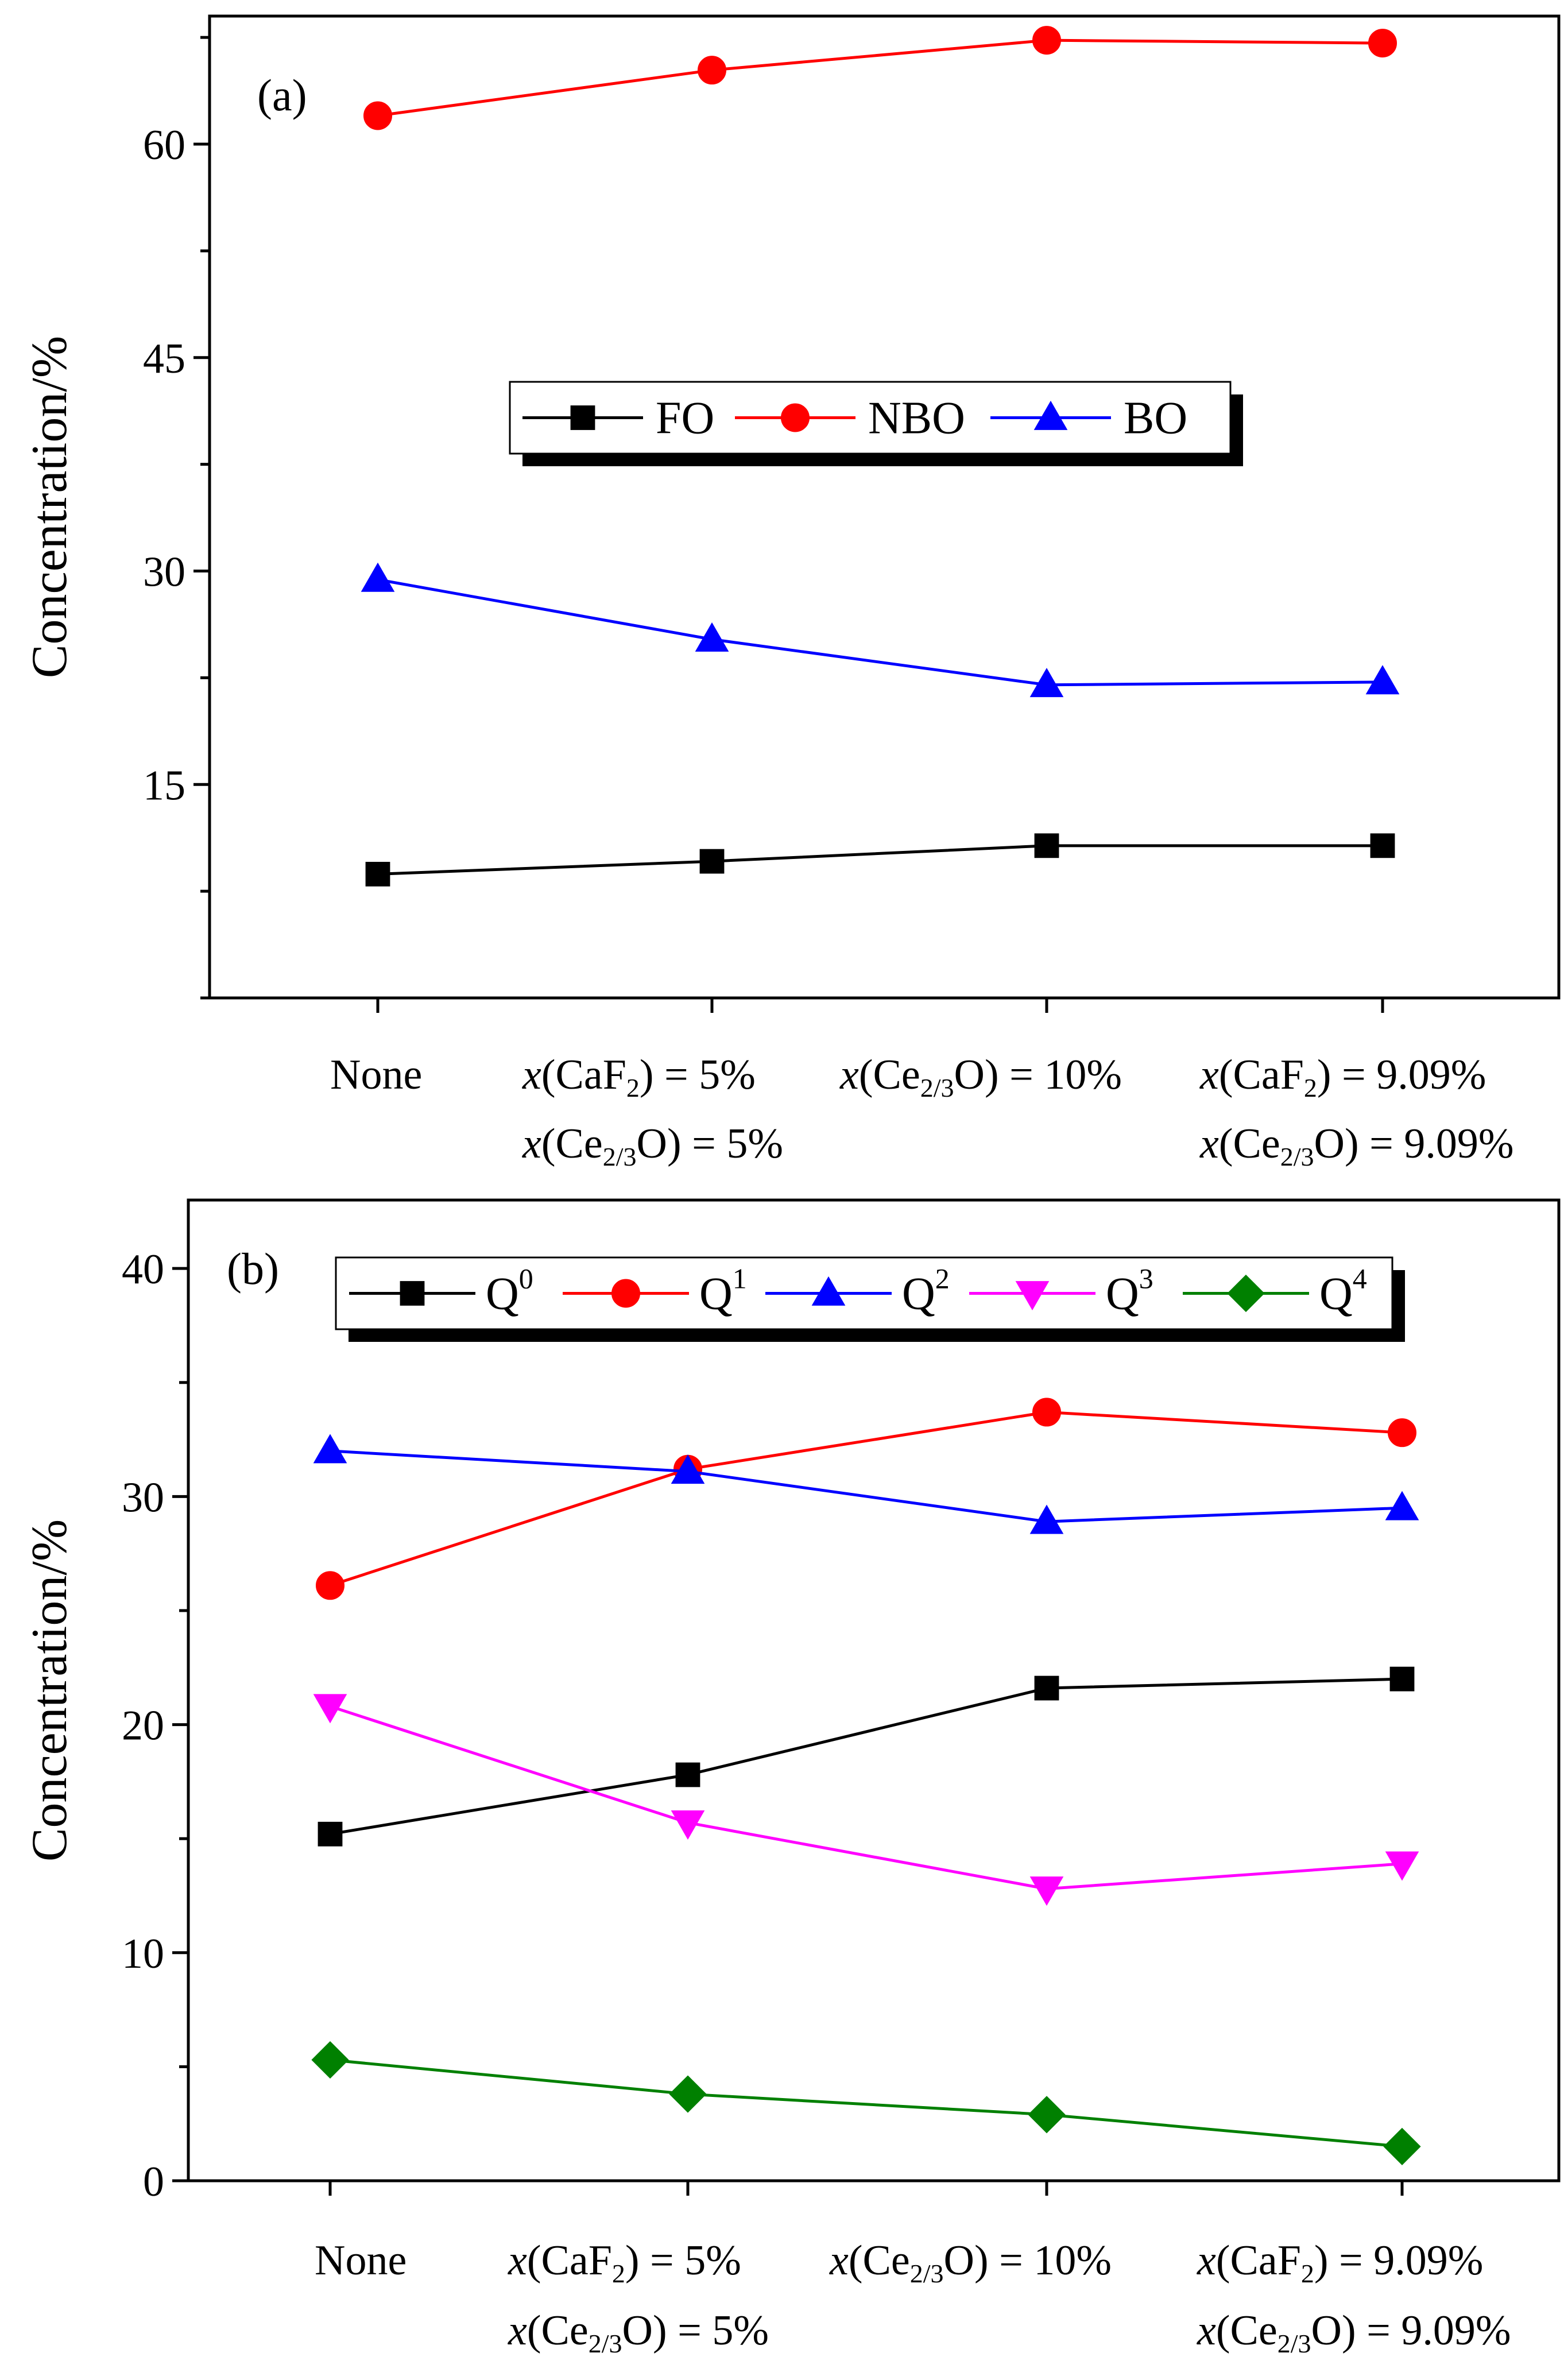 The height and width of the screenshot is (2380, 1564). What do you see at coordinates (155, 1725) in the screenshot?
I see `y-axis: 0 10 20 30 40` at bounding box center [155, 1725].